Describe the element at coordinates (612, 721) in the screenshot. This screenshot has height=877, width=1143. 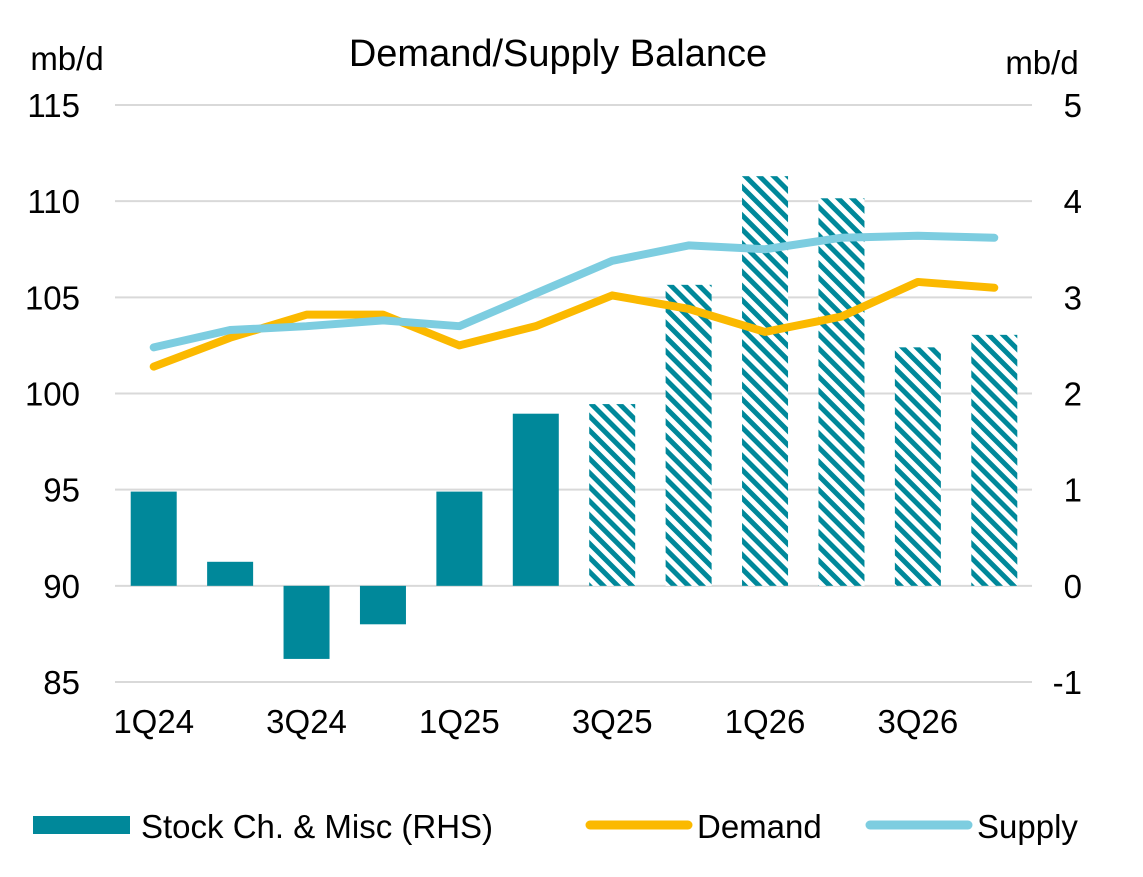
I see `x-tick-label: 3Q25` at that location.